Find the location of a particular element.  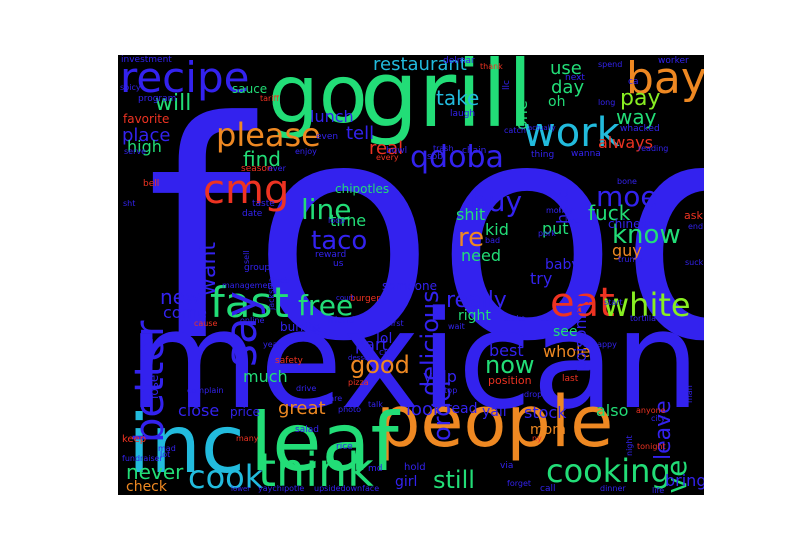

word-many: many is located at coordinates (247, 438).